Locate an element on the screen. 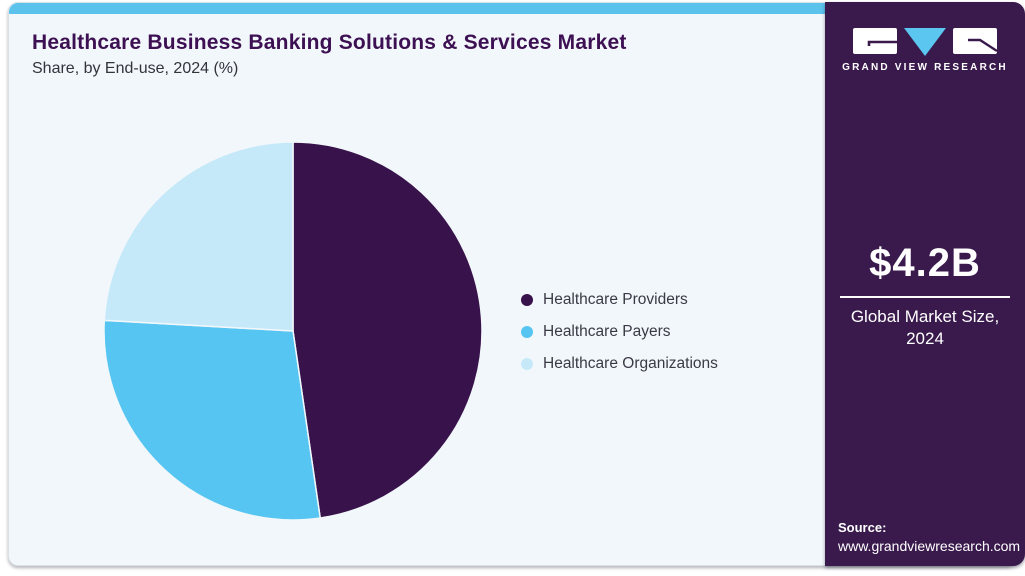  market-size-divider is located at coordinates (925, 297).